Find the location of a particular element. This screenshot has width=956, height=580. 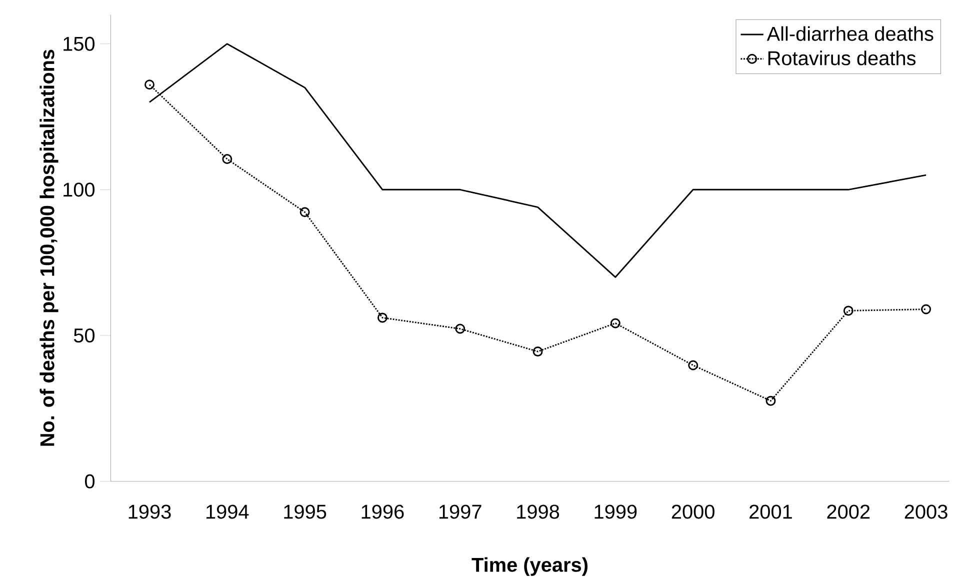

x-tick-label: 1996 is located at coordinates (383, 511).